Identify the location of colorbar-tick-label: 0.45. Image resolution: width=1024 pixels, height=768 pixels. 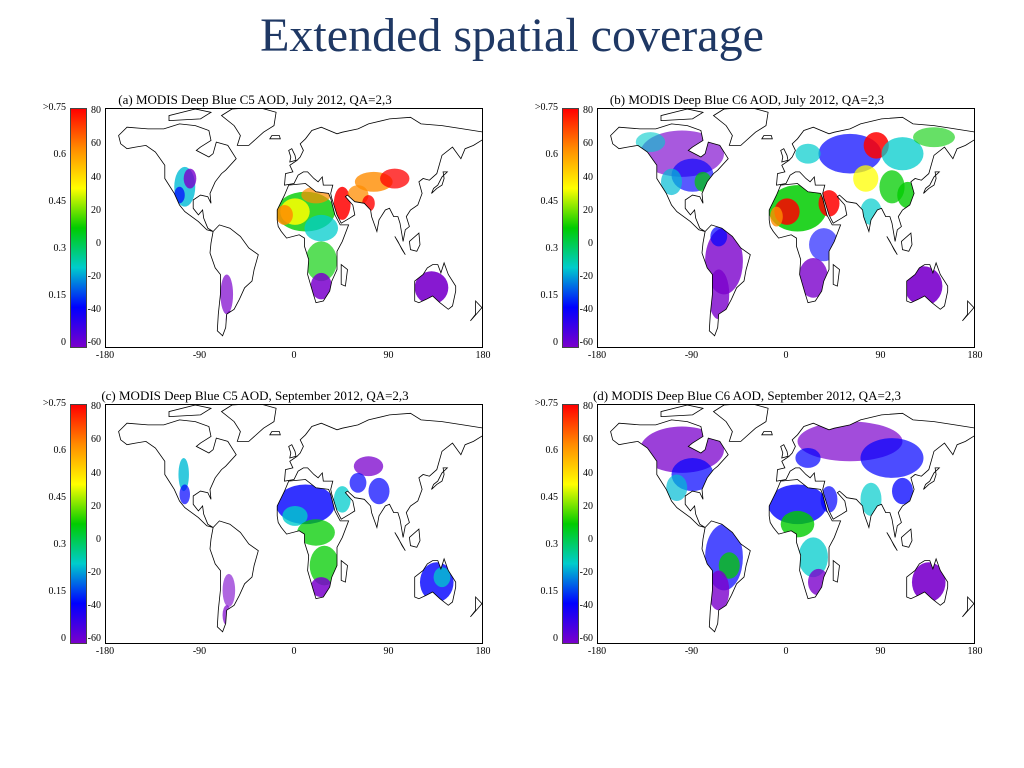
(57, 201).